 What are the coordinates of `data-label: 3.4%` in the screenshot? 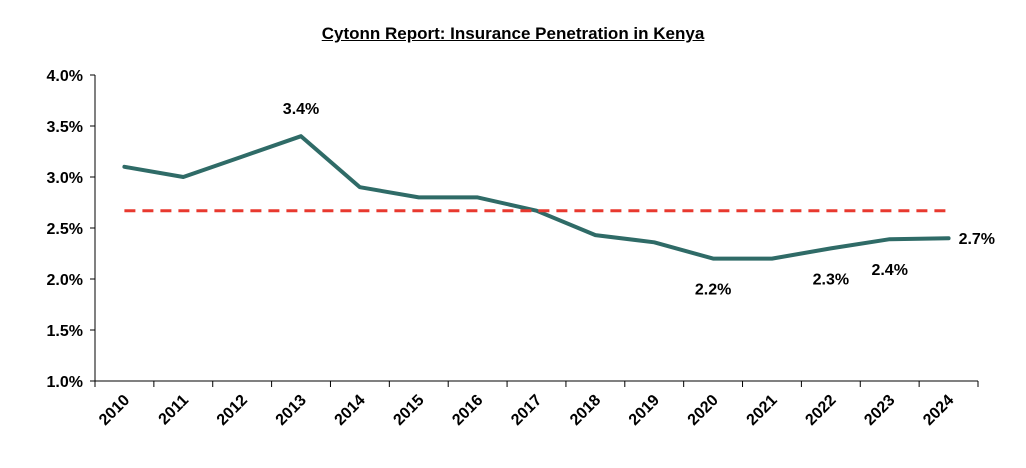 It's located at (301, 109).